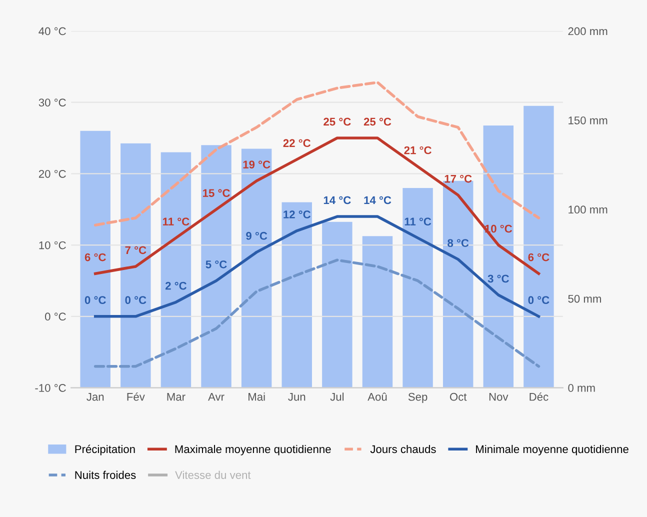  What do you see at coordinates (52, 245) in the screenshot?
I see `y-tick-label: 10 °C` at bounding box center [52, 245].